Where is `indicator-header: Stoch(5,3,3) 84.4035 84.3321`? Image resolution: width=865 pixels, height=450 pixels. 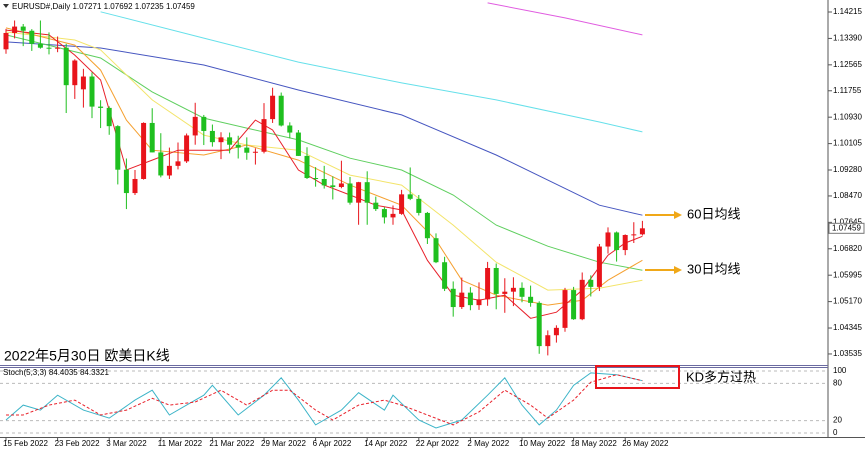
indicator-header: Stoch(5,3,3) 84.4035 84.3321 is located at coordinates (56, 372).